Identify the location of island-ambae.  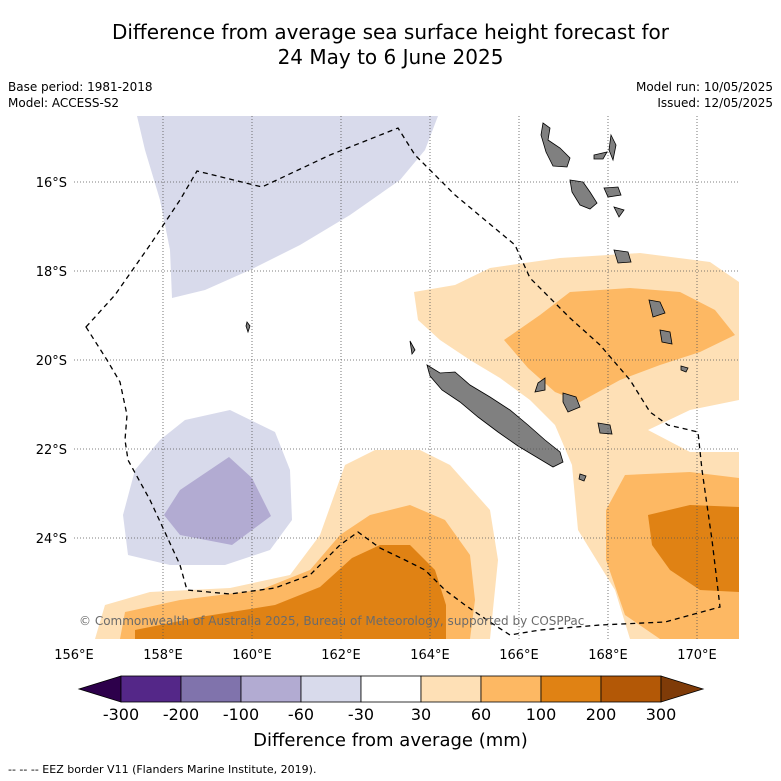
(600, 155).